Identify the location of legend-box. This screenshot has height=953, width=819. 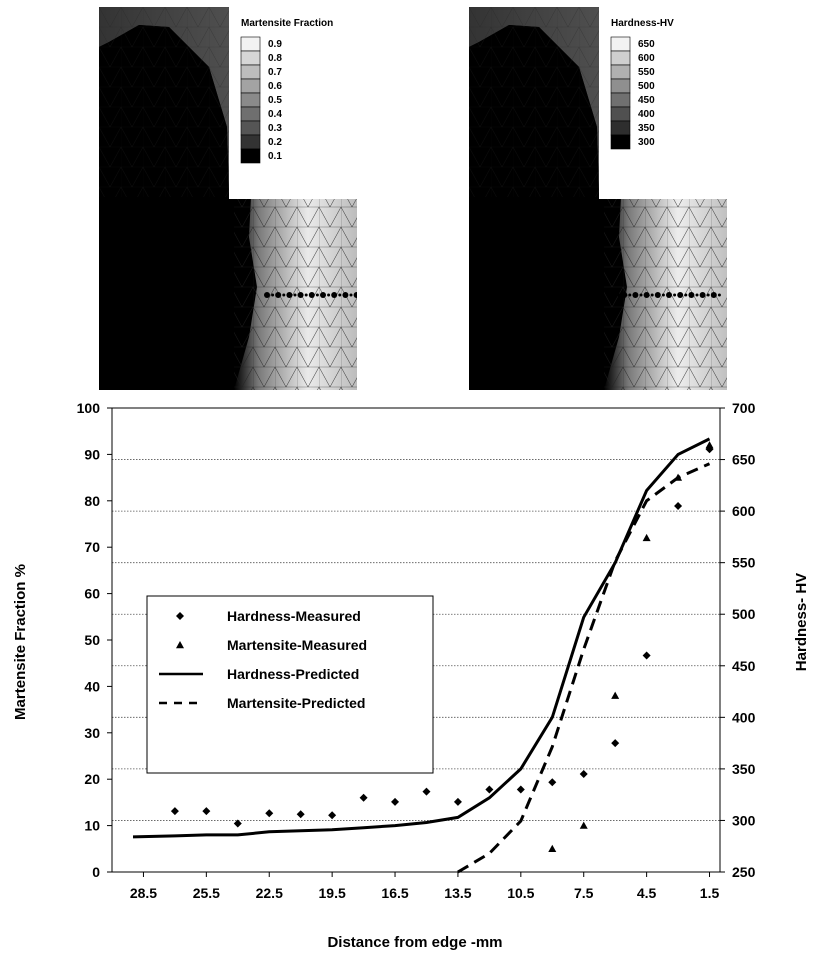
(290, 684).